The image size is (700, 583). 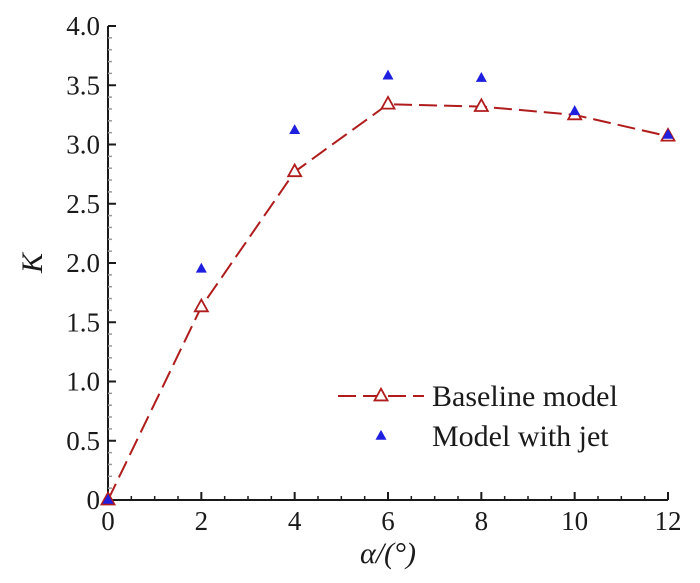 I want to click on y-tick-label: 3.5, so click(x=83, y=85).